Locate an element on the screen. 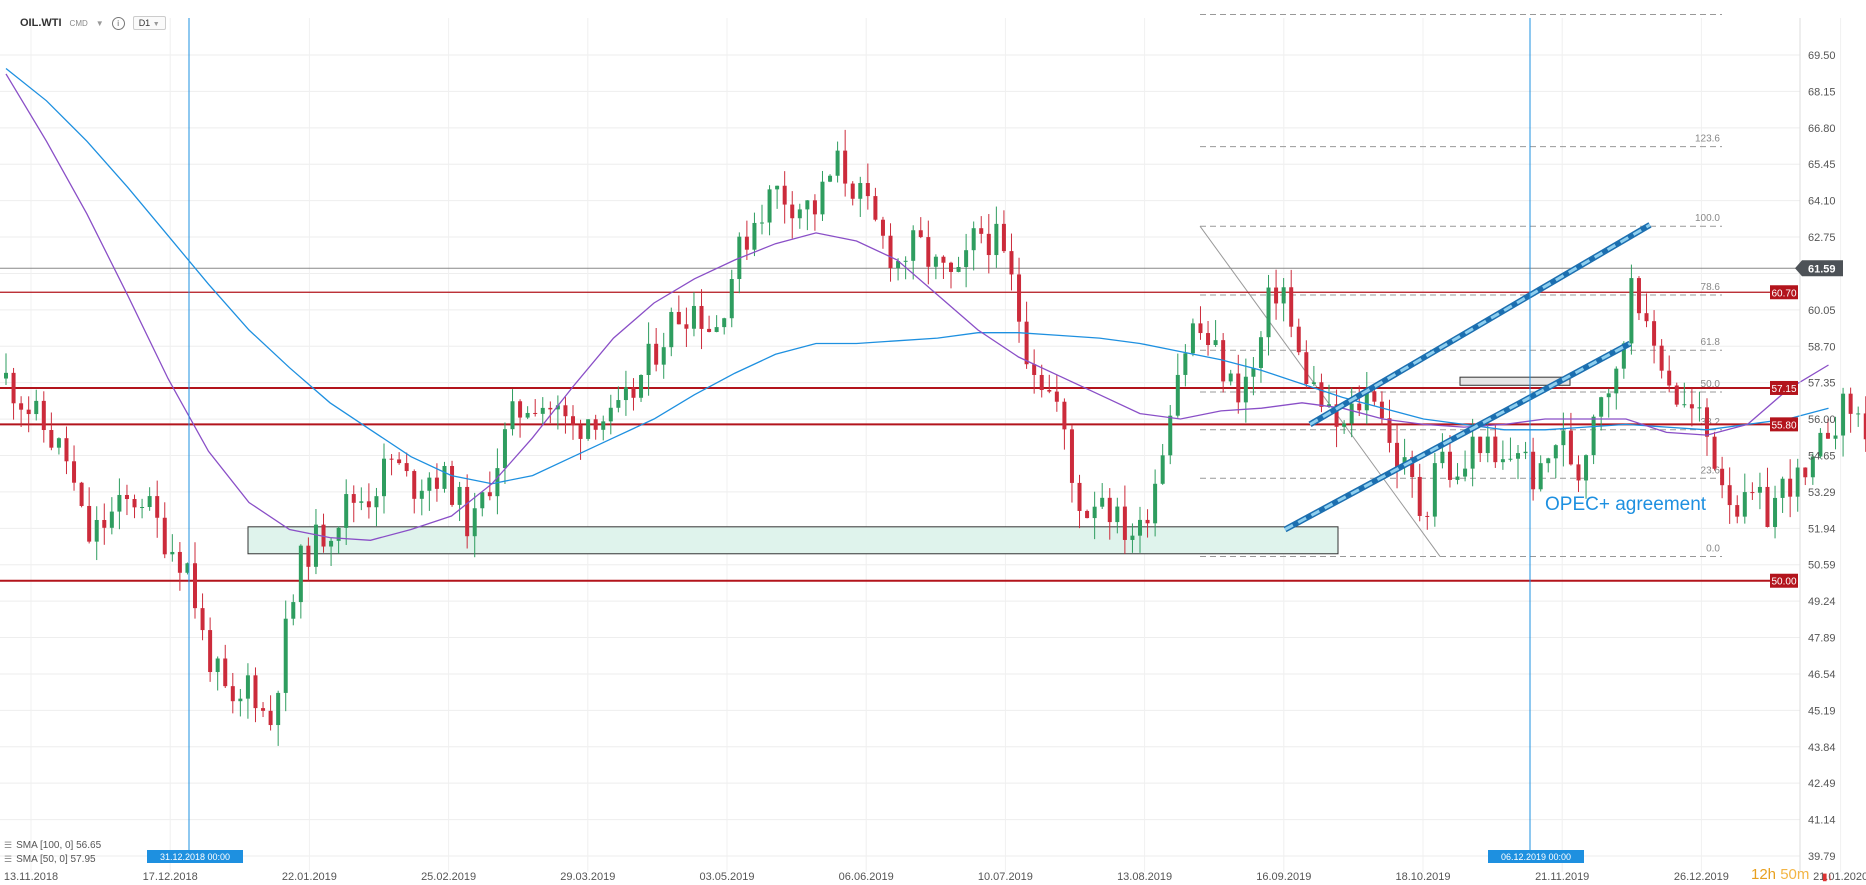  y-tick-label: 53.29 is located at coordinates (1822, 493).